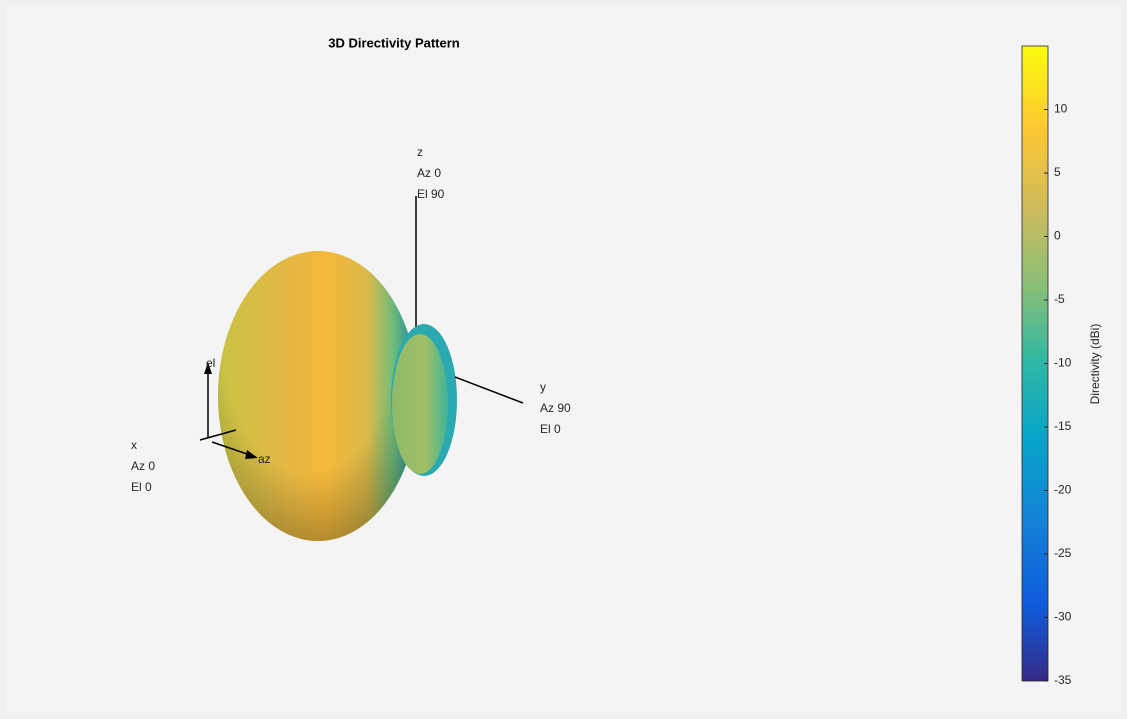 The height and width of the screenshot is (719, 1127). What do you see at coordinates (431, 194) in the screenshot?
I see `axis-annotation: El 90` at bounding box center [431, 194].